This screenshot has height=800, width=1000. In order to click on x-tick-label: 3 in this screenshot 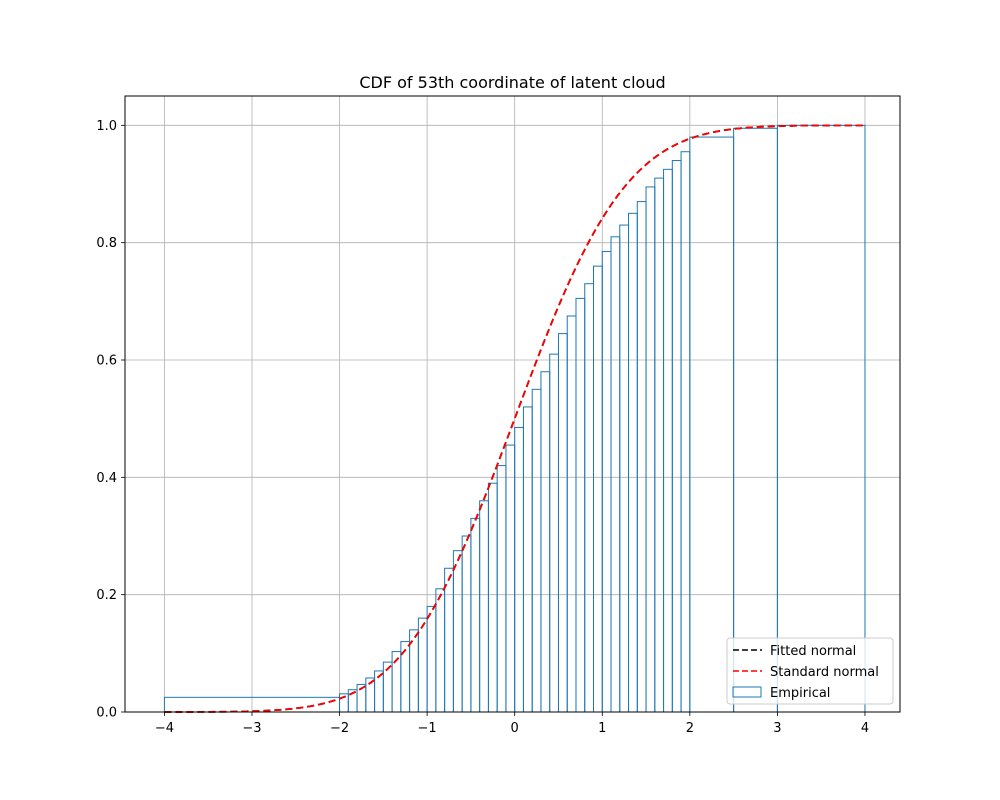, I will do `click(777, 728)`.